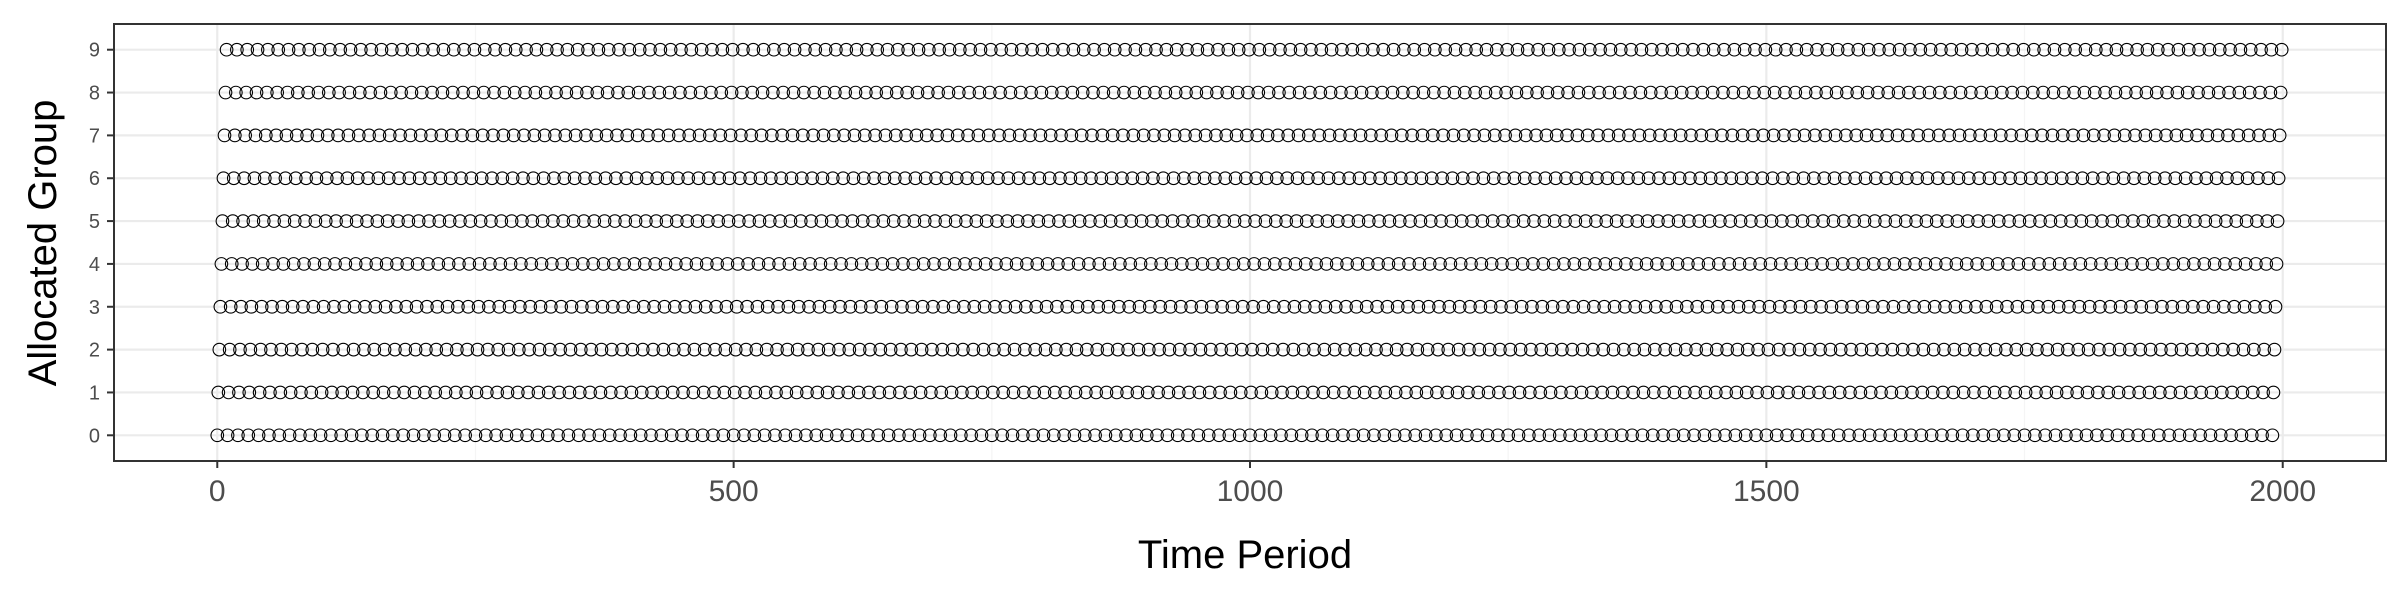 The image size is (2400, 600). What do you see at coordinates (1250, 491) in the screenshot?
I see `x-tick-label: 1000` at bounding box center [1250, 491].